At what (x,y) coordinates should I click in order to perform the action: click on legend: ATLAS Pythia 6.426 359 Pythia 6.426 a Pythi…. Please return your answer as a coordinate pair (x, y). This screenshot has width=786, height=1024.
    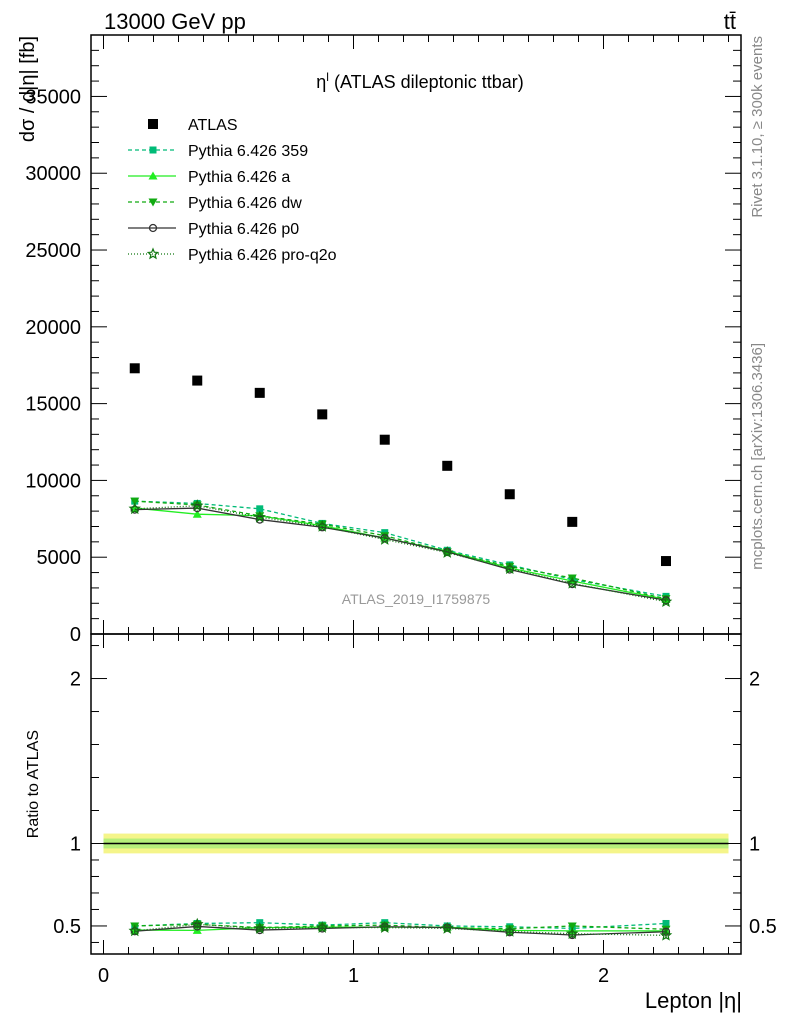
    Looking at the image, I should click on (232, 190).